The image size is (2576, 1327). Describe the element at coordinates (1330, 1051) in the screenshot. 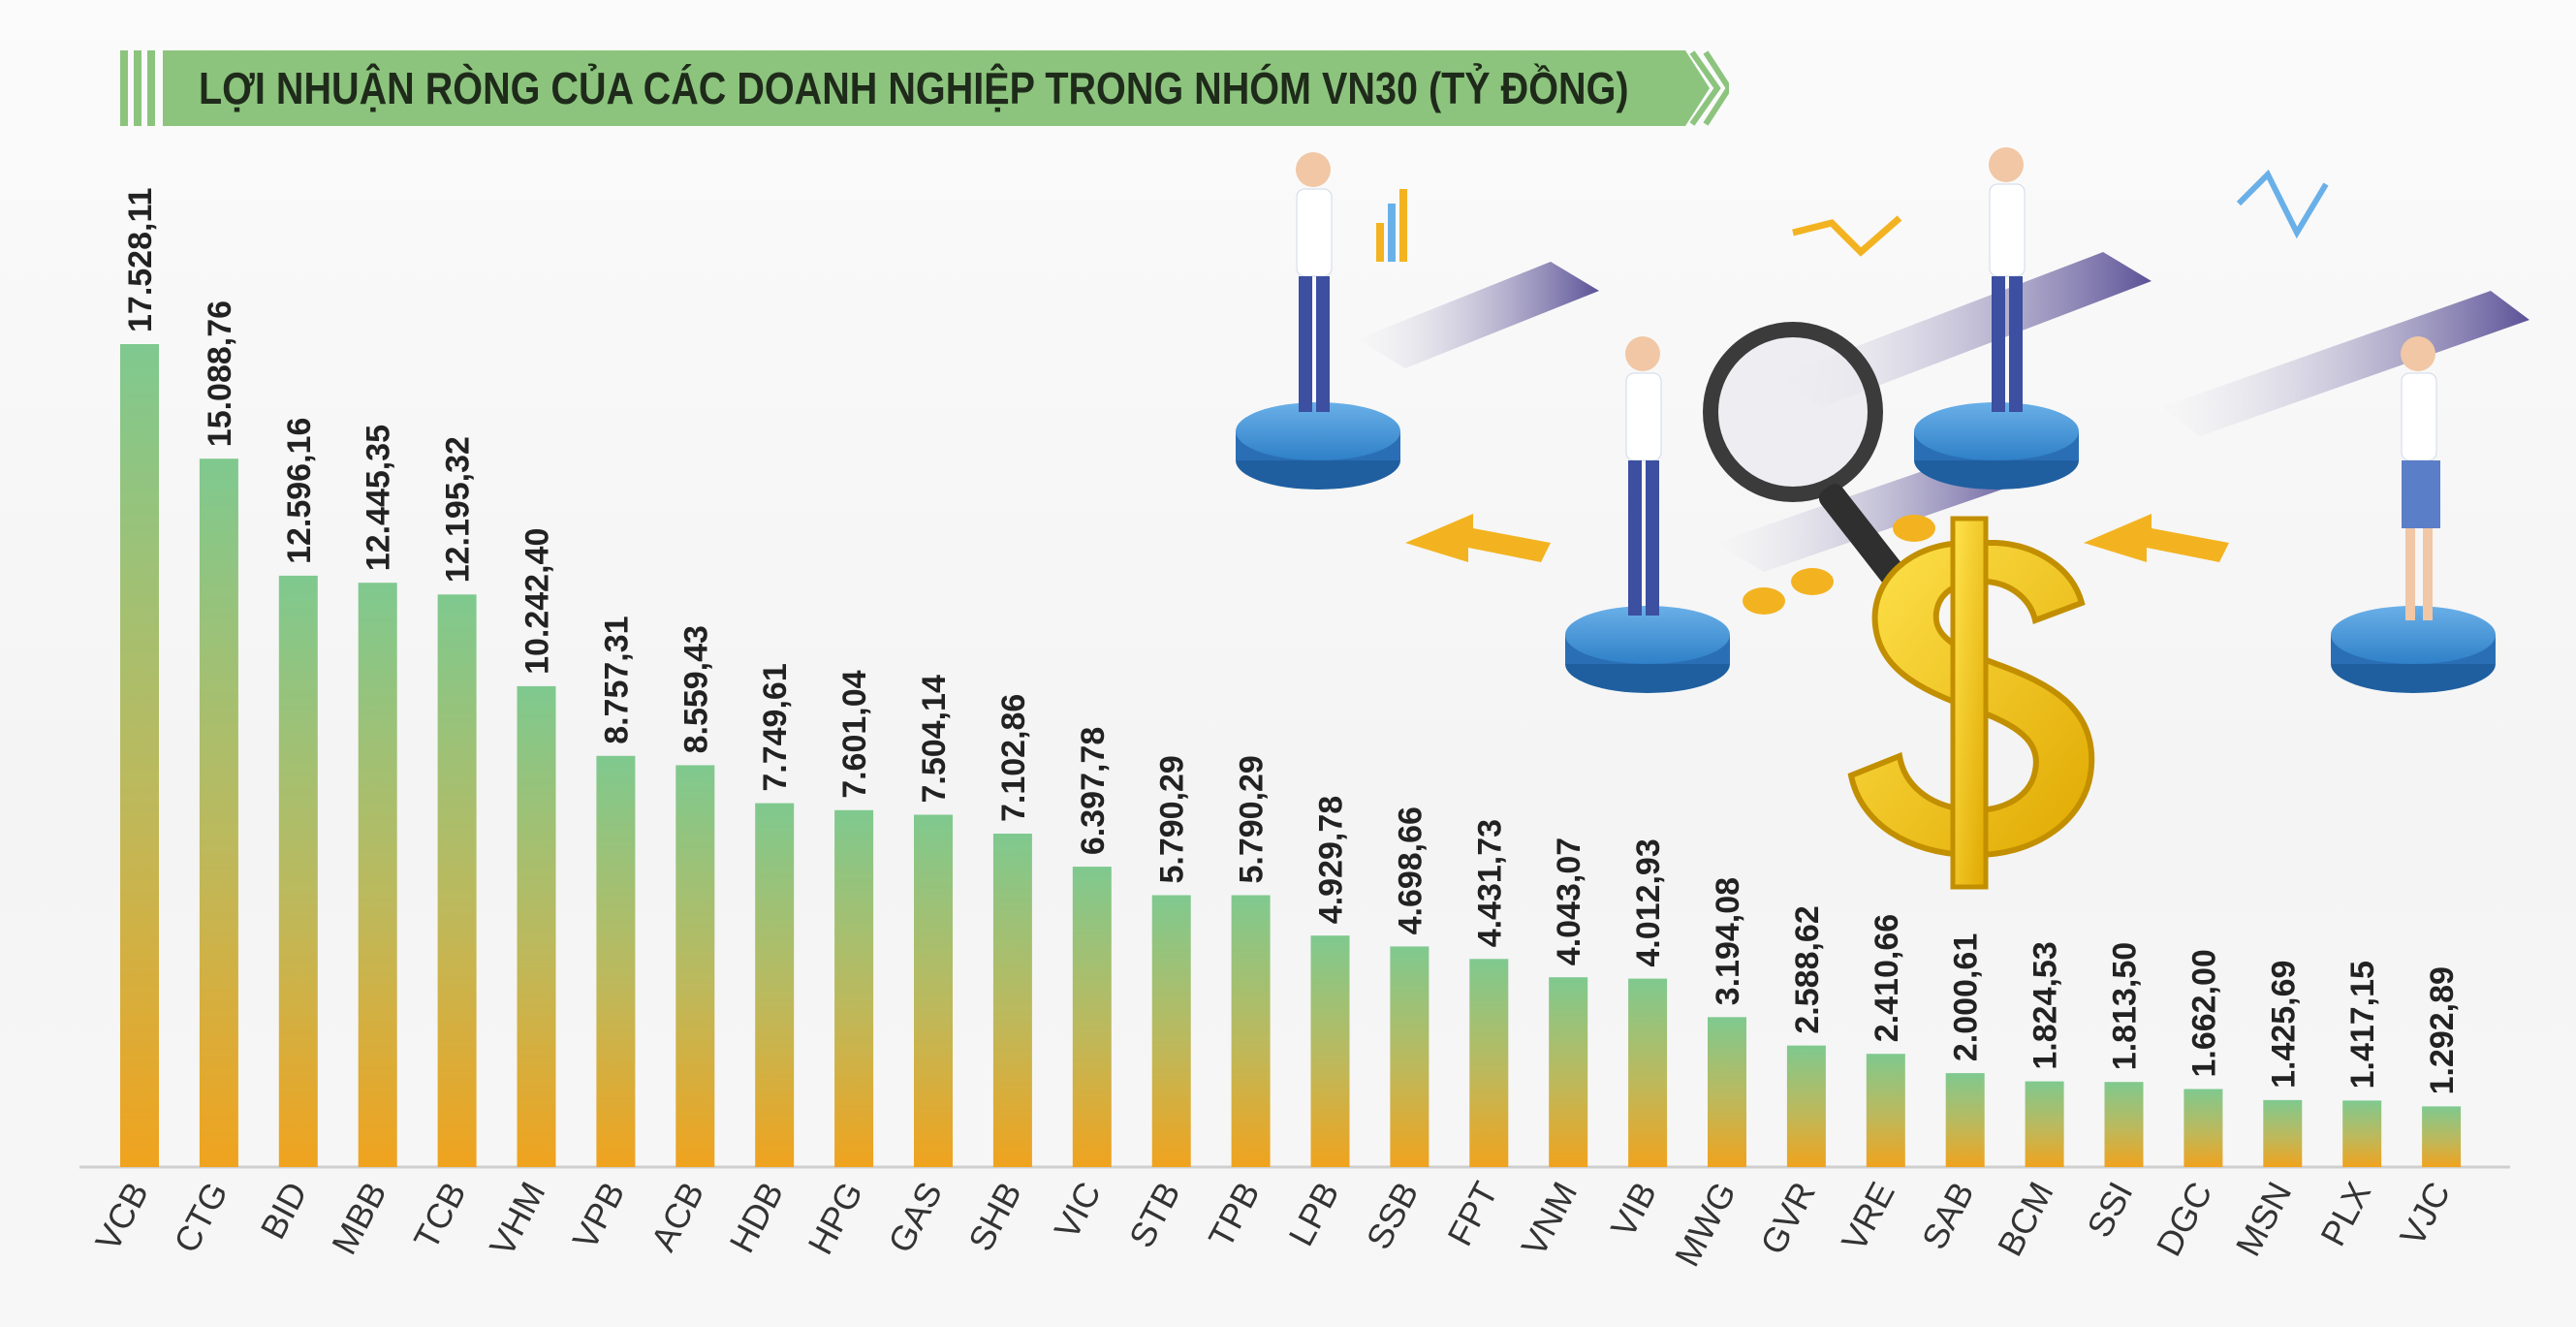

I see `bar-lpb` at that location.